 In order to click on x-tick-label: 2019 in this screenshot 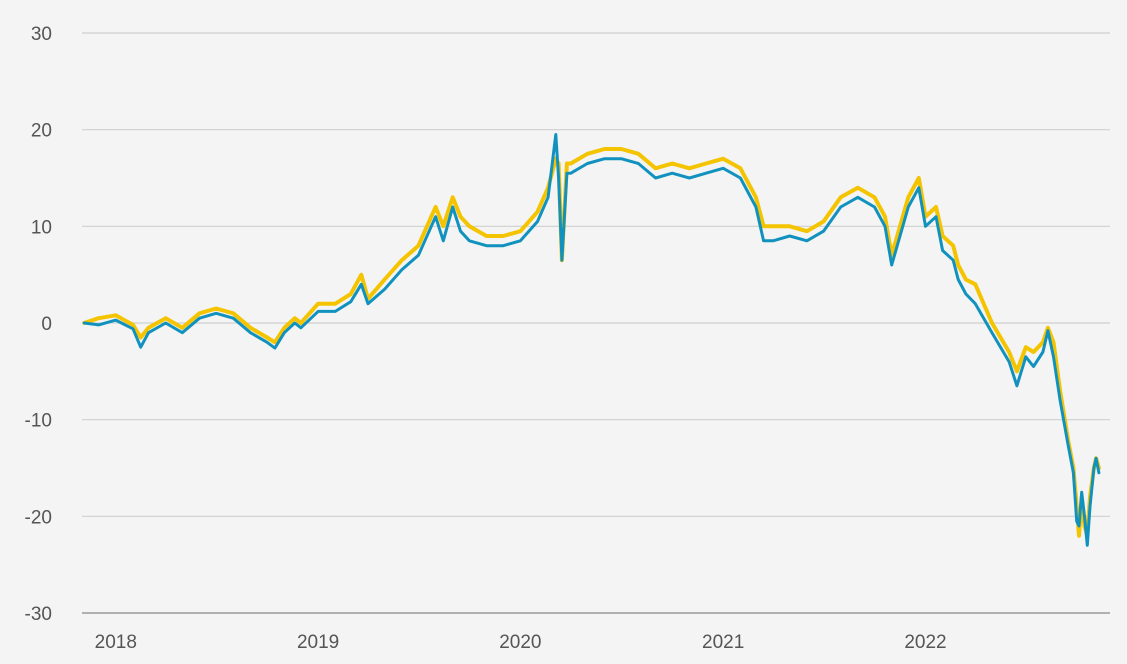, I will do `click(318, 642)`.